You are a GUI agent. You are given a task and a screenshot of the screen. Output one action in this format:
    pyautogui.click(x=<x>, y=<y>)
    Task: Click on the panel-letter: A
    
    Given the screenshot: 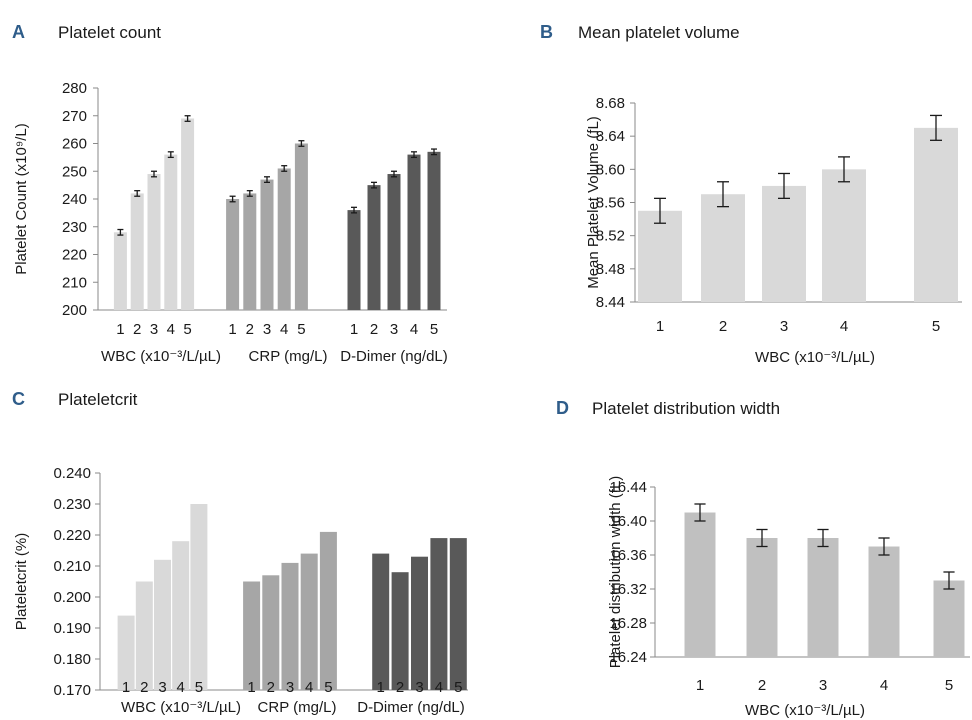 What is the action you would take?
    pyautogui.click(x=18, y=32)
    